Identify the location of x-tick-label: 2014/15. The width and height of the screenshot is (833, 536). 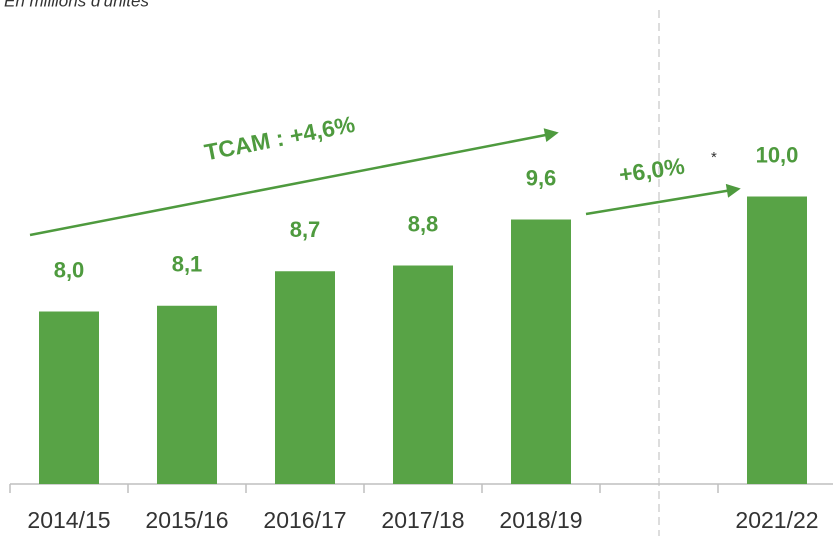
(68, 520).